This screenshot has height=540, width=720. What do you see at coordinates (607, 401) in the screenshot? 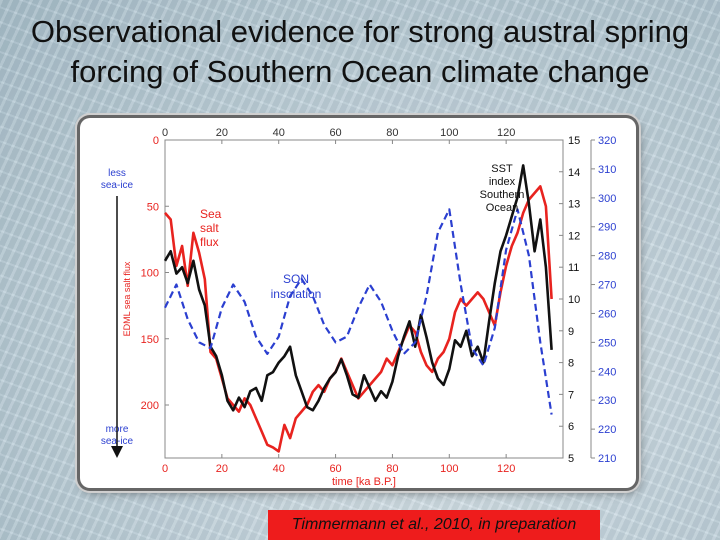
I see `right-outer-tick-label: 230` at bounding box center [607, 401].